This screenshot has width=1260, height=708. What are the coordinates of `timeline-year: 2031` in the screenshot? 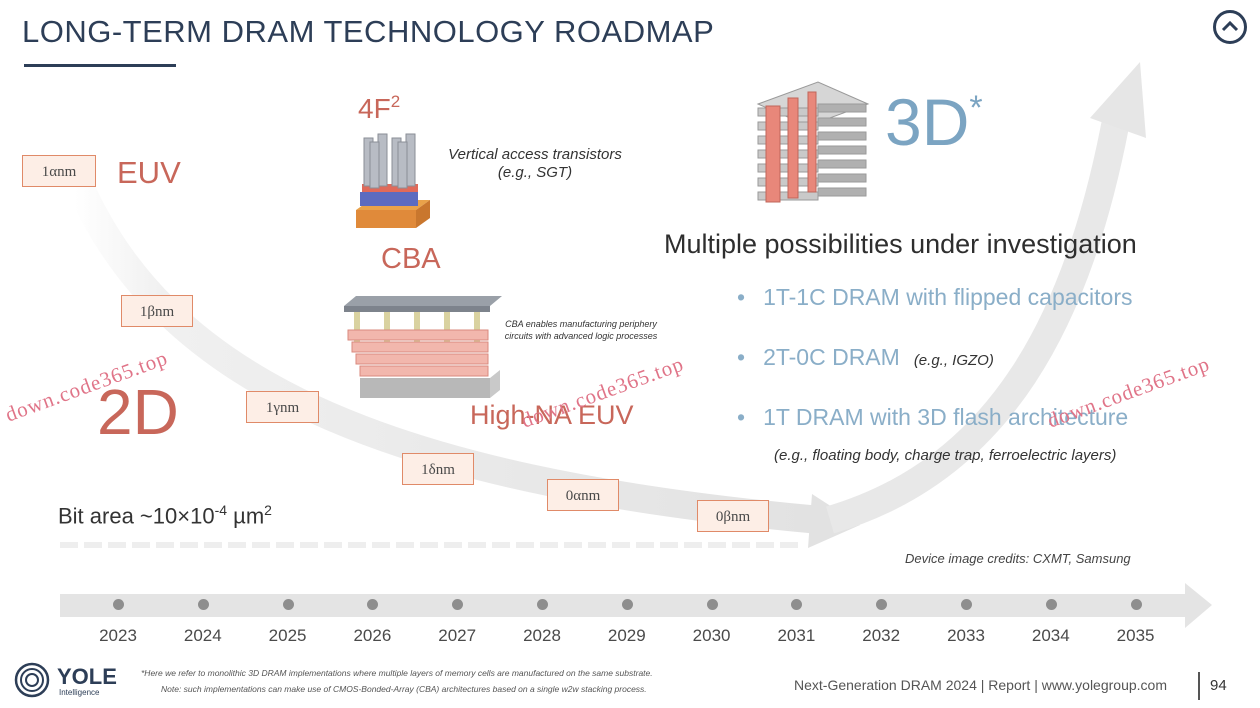 It's located at (796, 635).